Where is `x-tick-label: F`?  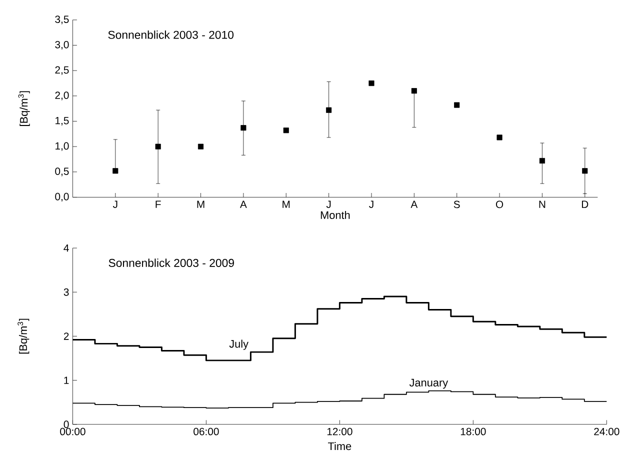
x-tick-label: F is located at coordinates (158, 204).